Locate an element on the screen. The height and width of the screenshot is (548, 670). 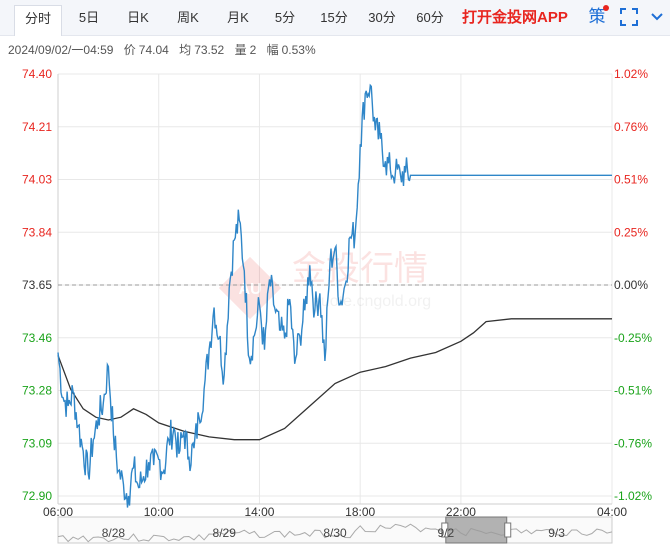
time-navigator: 8/28 8/29 8/30 9/2 9/3 is located at coordinates (335, 530).